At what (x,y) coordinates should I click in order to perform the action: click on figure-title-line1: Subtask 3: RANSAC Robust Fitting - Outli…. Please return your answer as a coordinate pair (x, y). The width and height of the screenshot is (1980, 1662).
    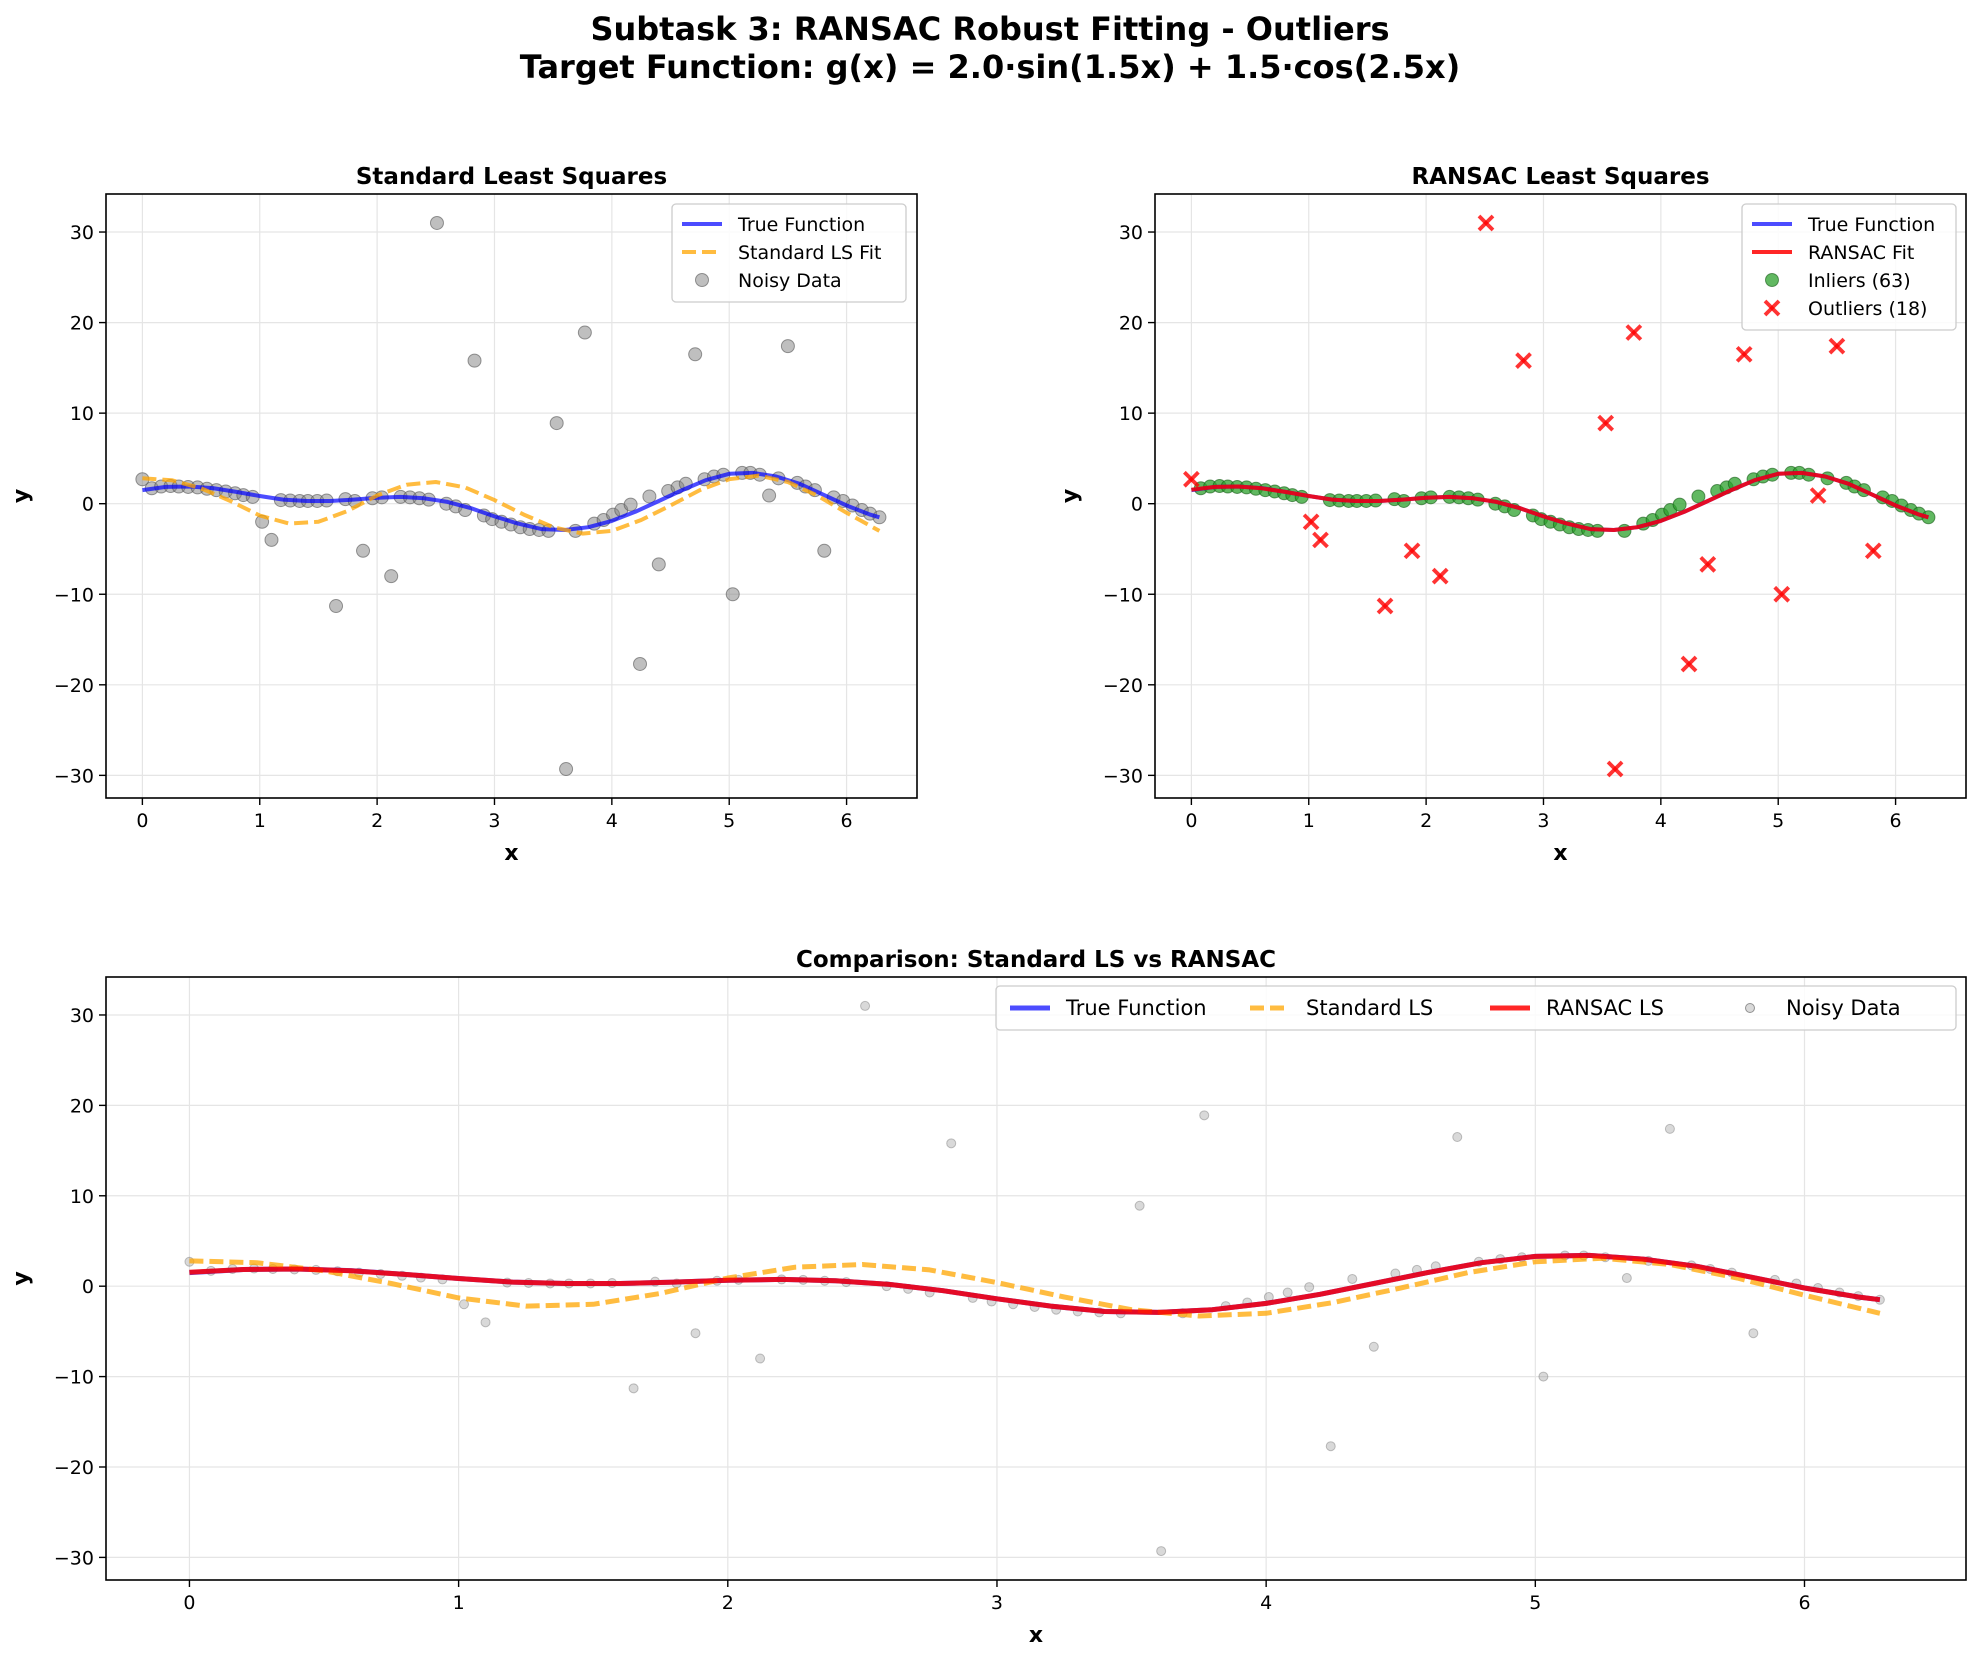
    Looking at the image, I should click on (989, 29).